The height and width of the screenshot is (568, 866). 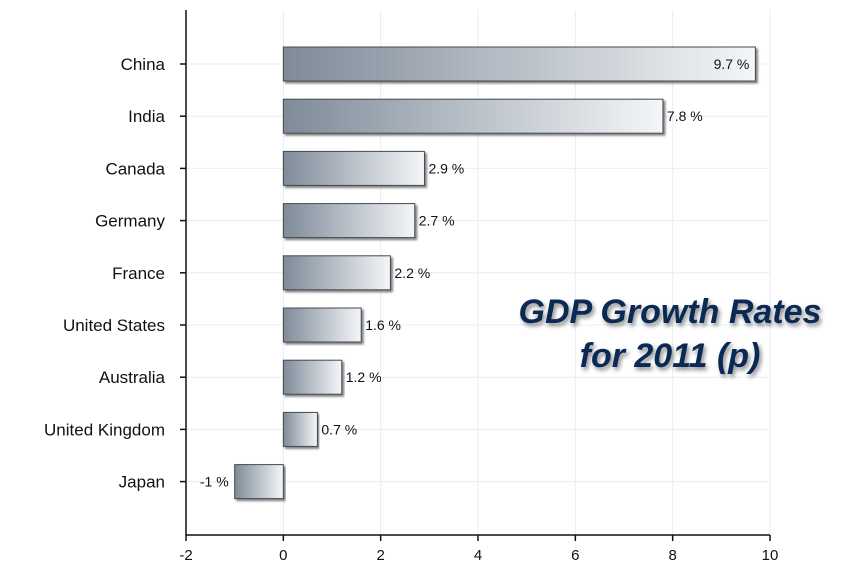 What do you see at coordinates (519, 64) in the screenshot?
I see `bar-china` at bounding box center [519, 64].